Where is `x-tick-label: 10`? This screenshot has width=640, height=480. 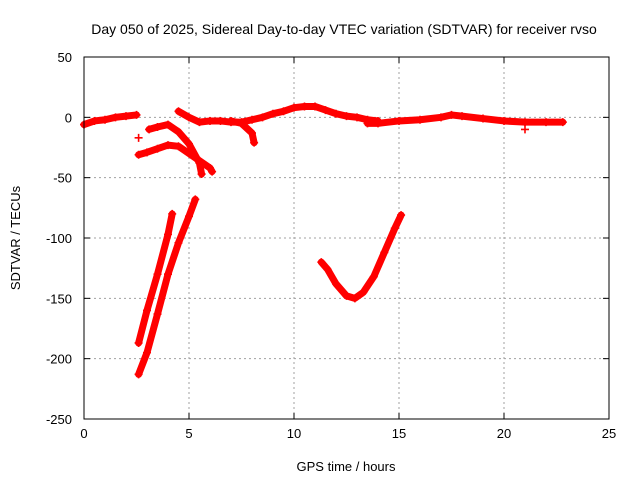 x-tick-label: 10 is located at coordinates (294, 433).